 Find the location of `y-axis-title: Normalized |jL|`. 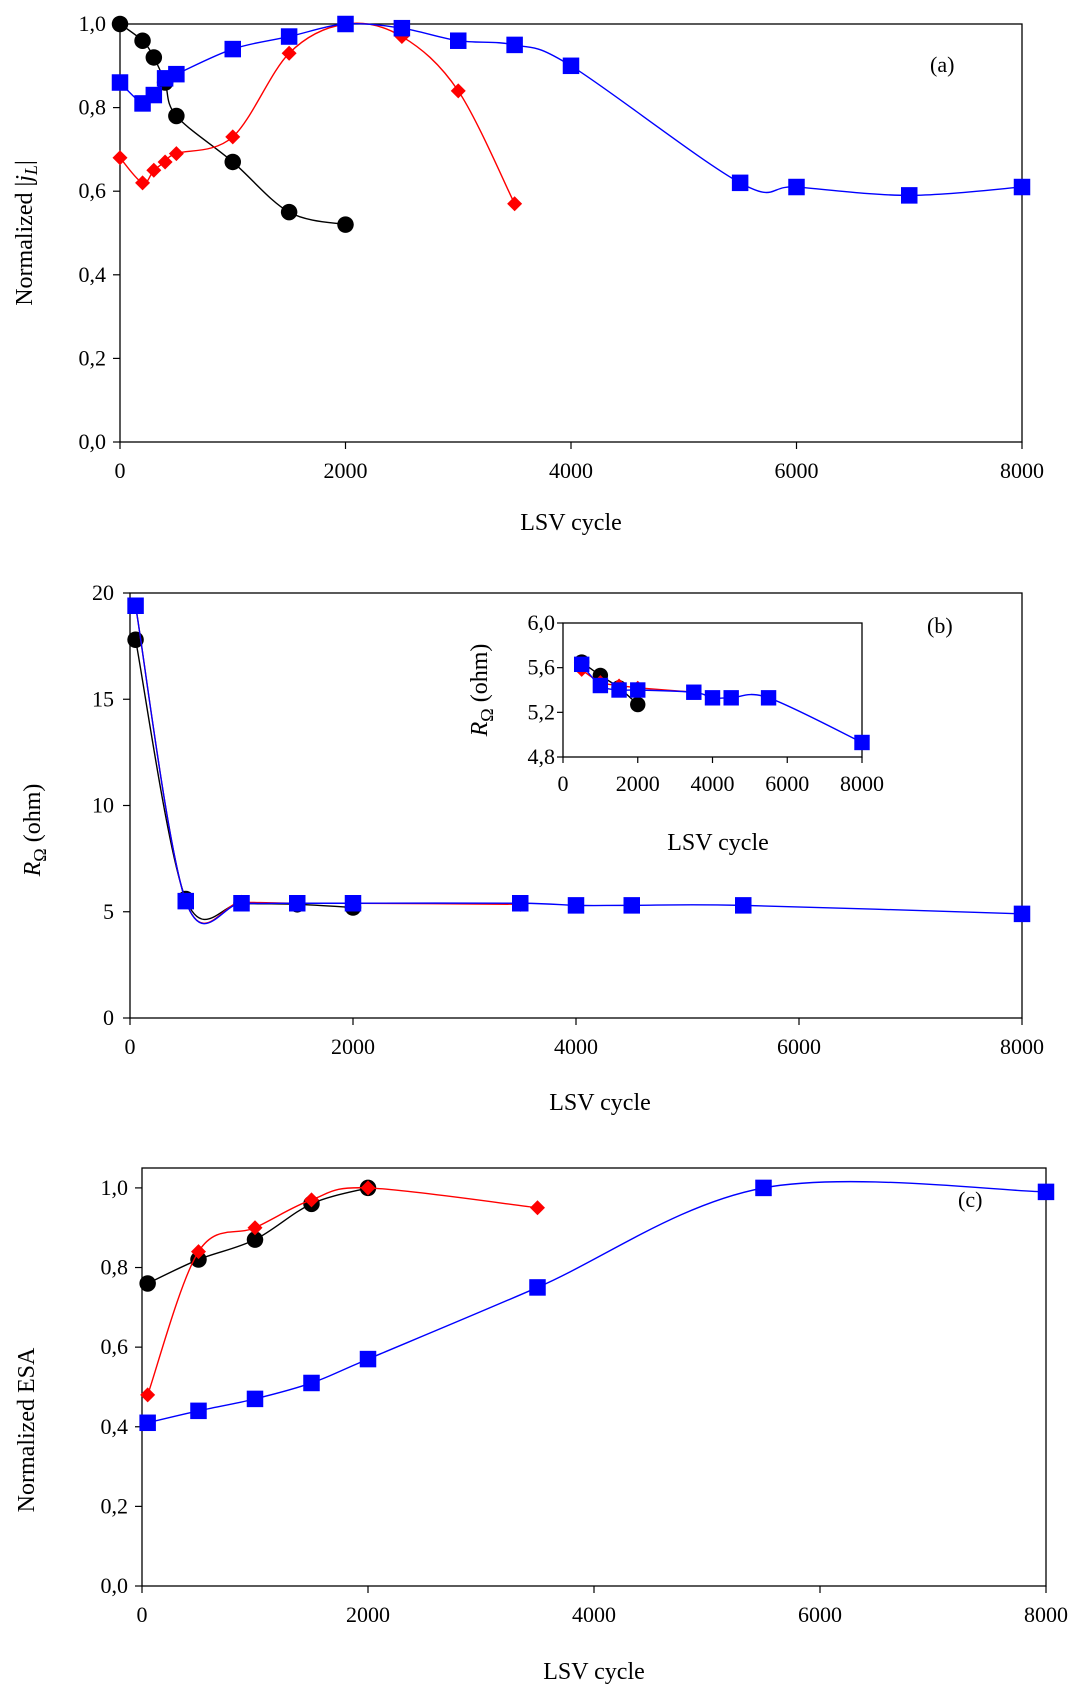

y-axis-title: Normalized |jL| is located at coordinates (26, 233).